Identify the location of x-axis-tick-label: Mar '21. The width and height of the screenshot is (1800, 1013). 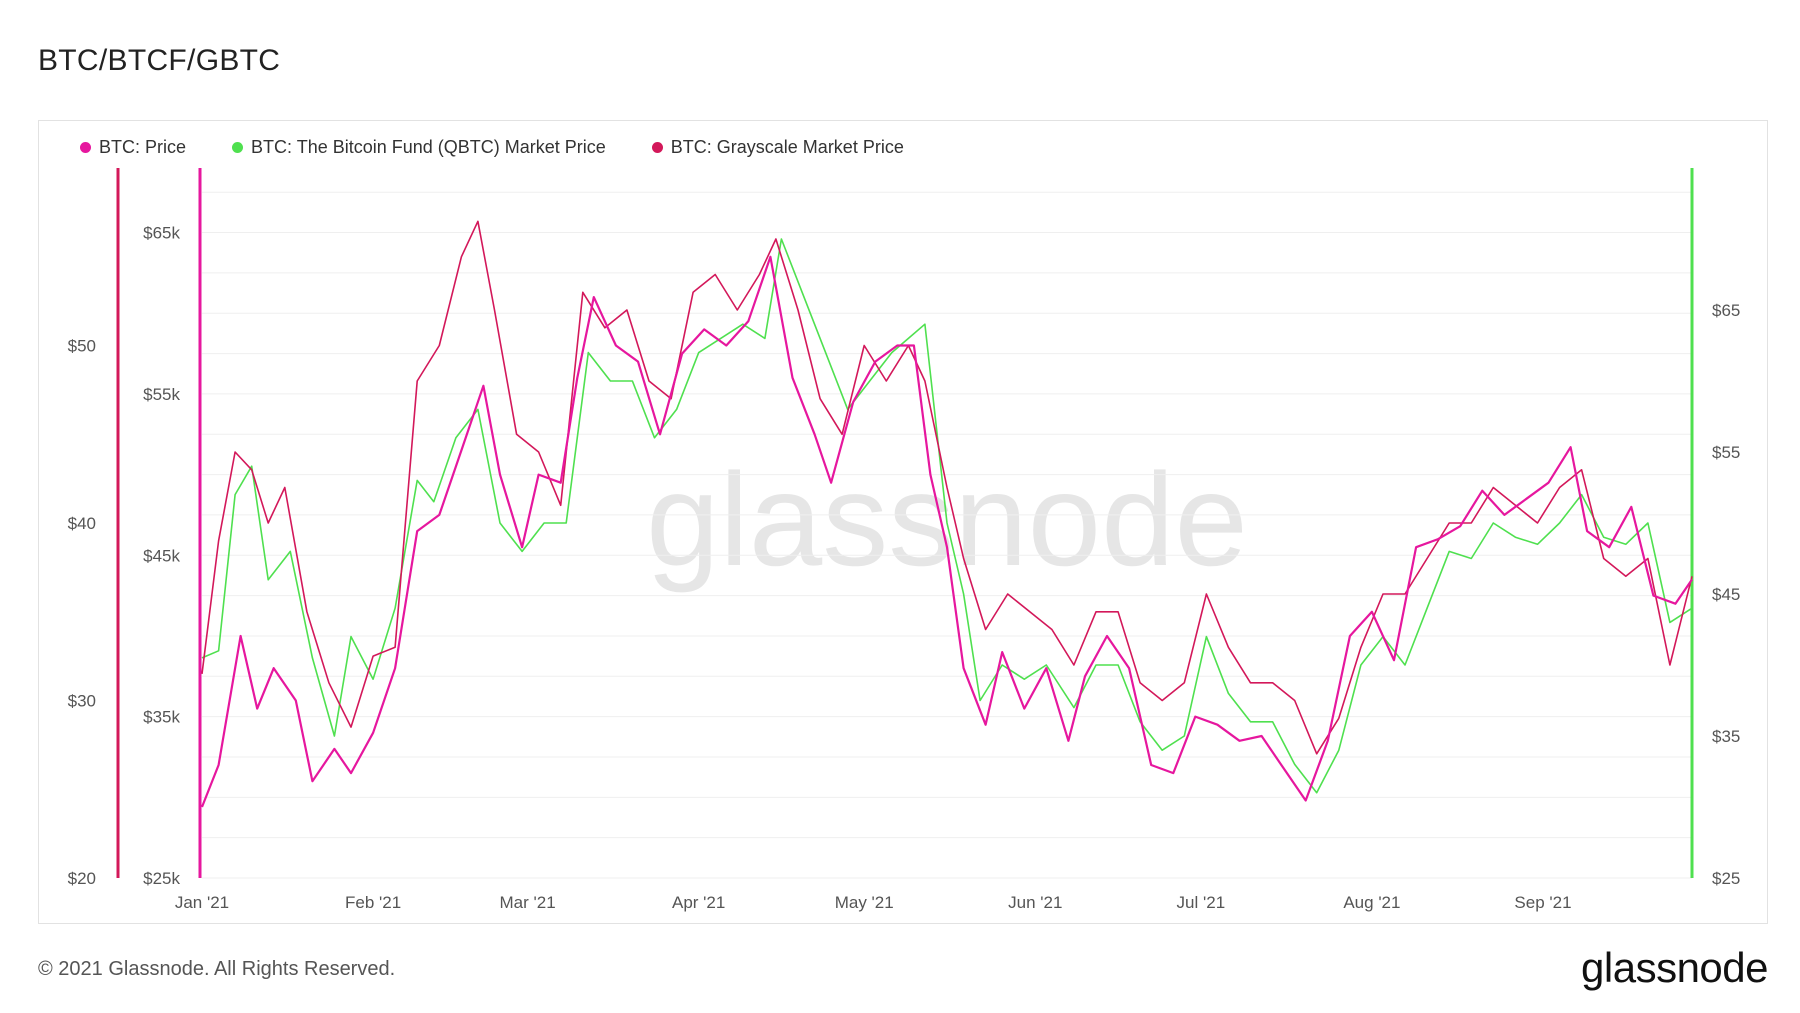
(528, 902).